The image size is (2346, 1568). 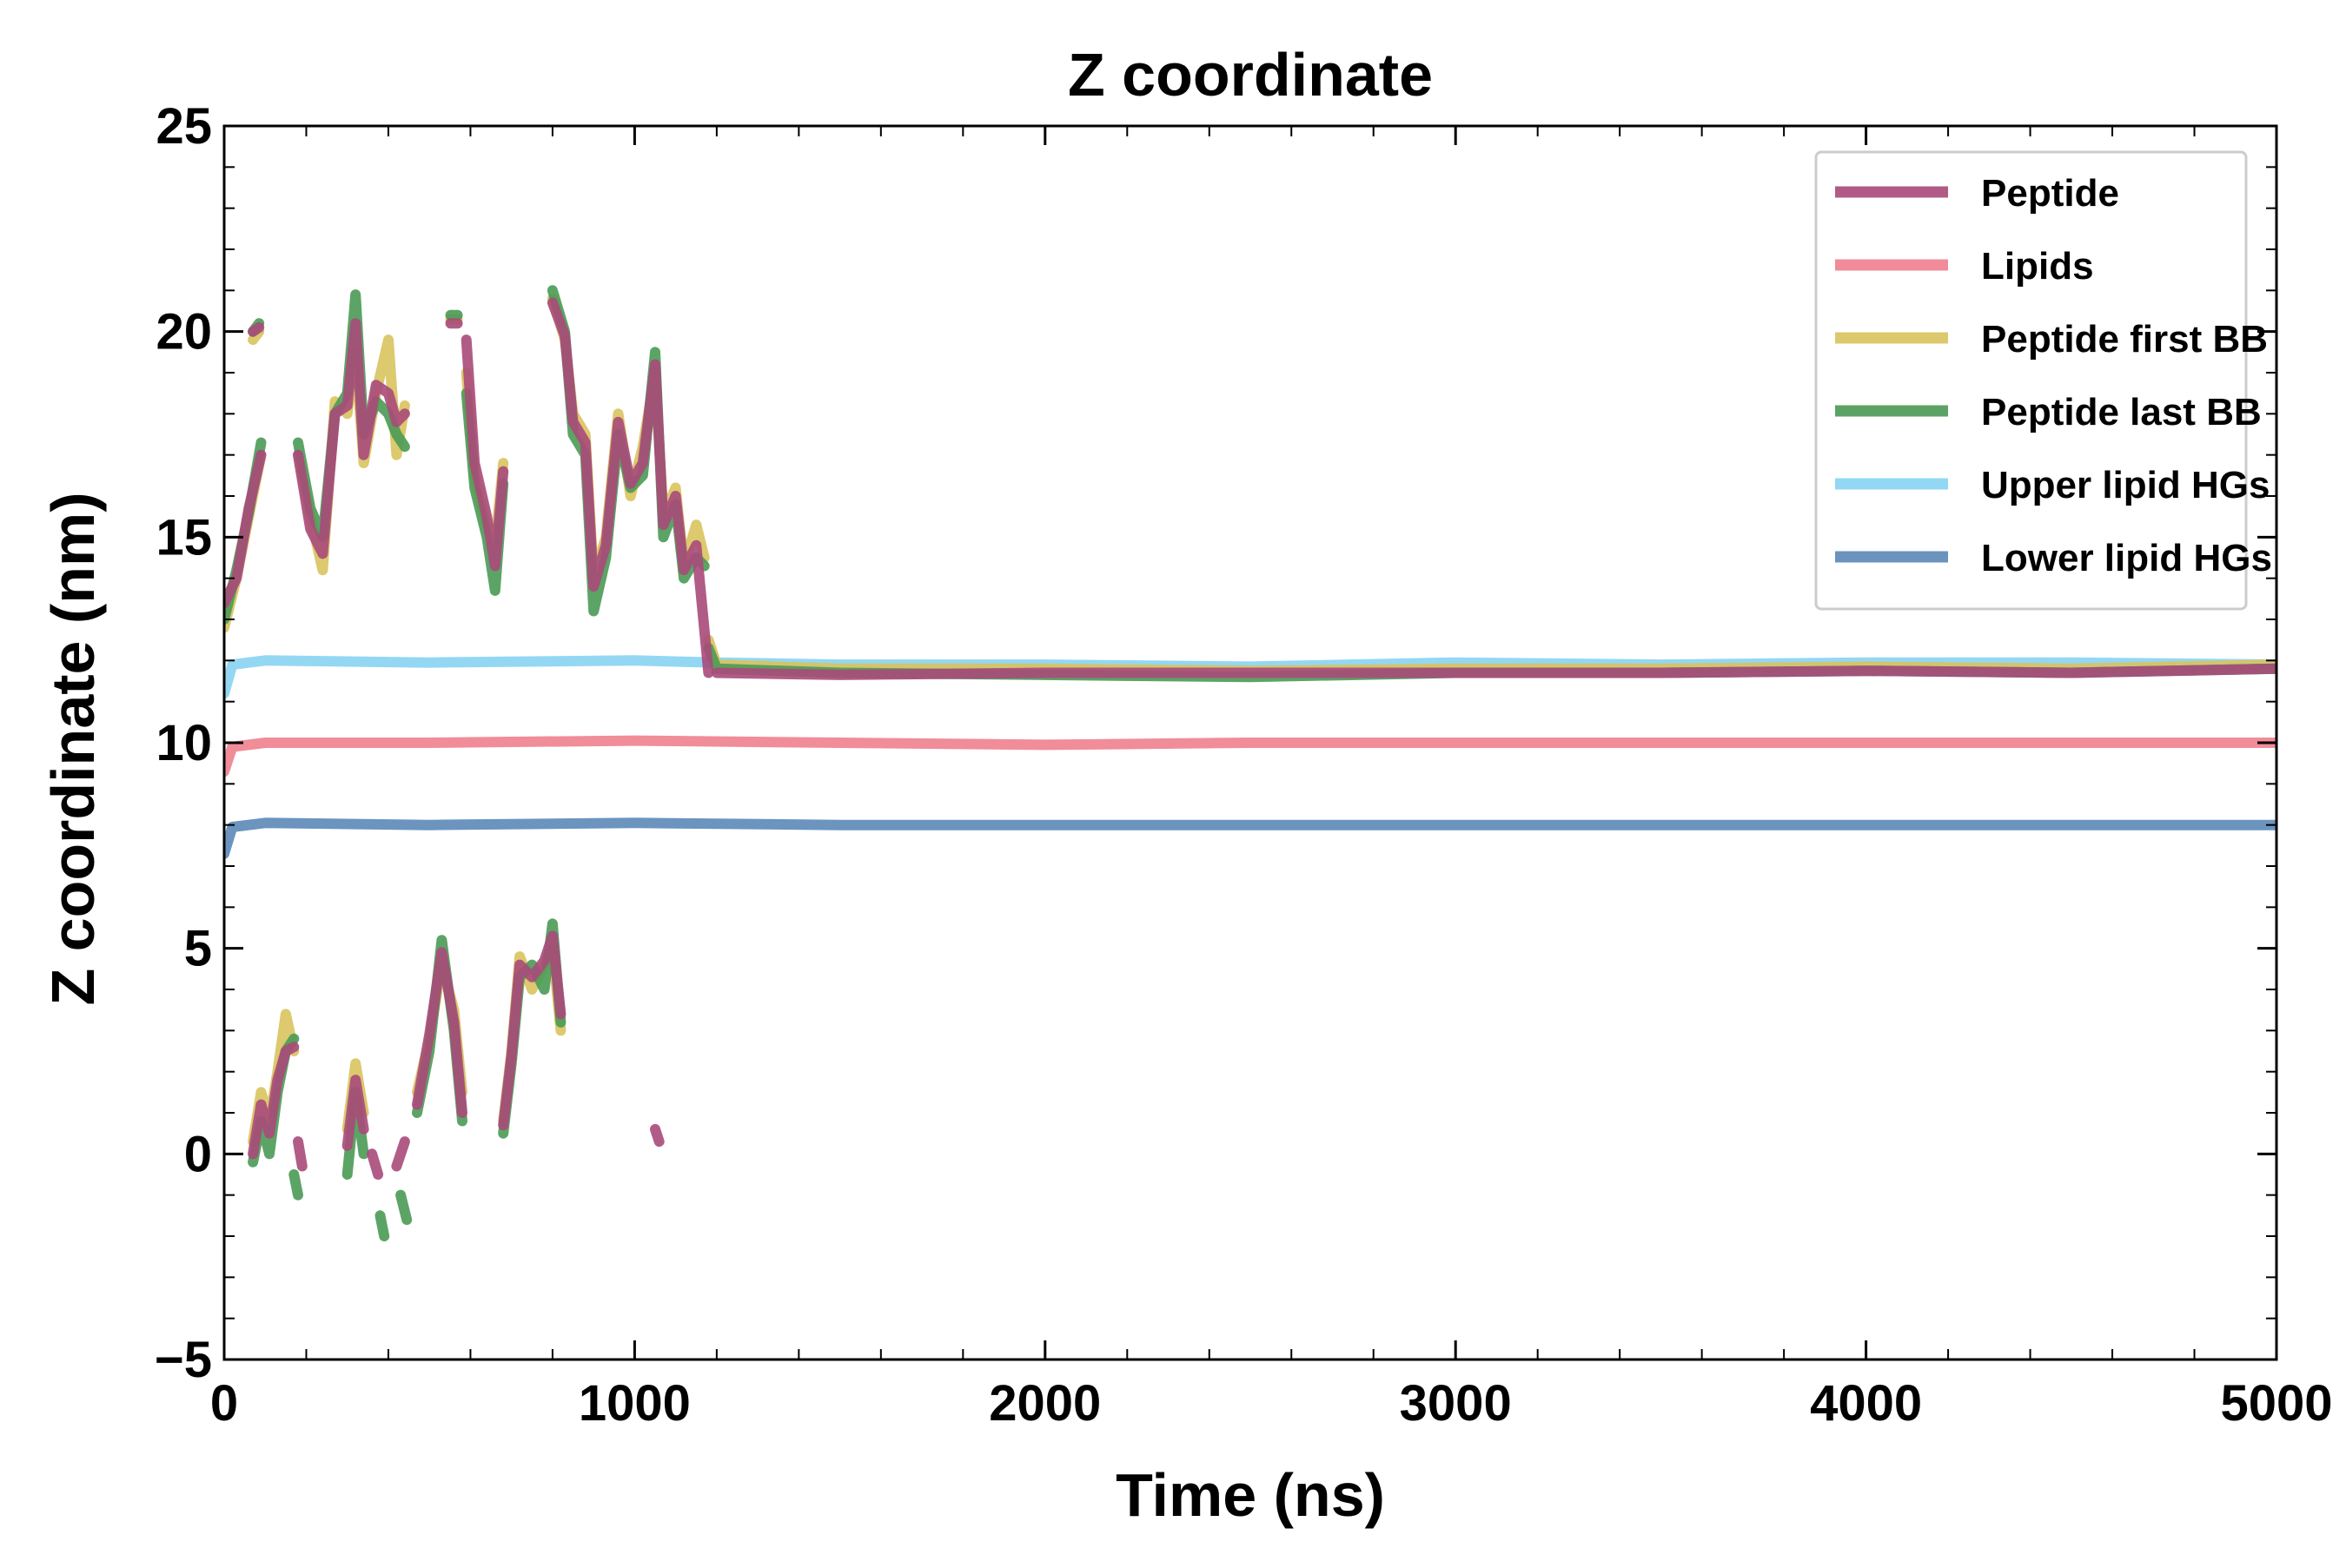 What do you see at coordinates (184, 332) in the screenshot?
I see `y-tick-label: 20` at bounding box center [184, 332].